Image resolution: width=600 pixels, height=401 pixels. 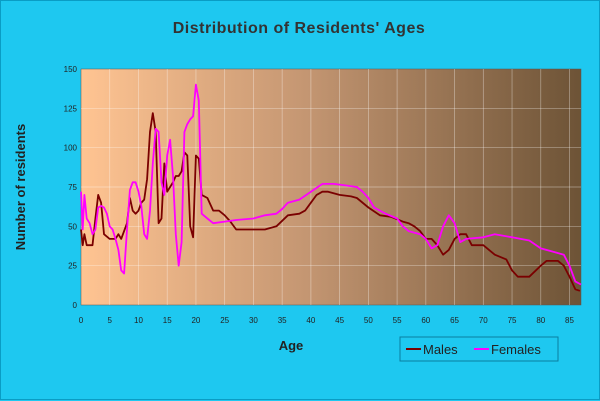 What do you see at coordinates (368, 320) in the screenshot?
I see `x-tick-label: 50` at bounding box center [368, 320].